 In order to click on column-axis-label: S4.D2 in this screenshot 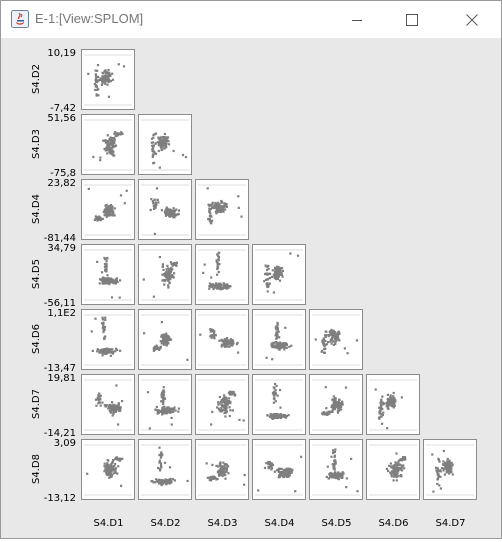, I will do `click(166, 523)`.